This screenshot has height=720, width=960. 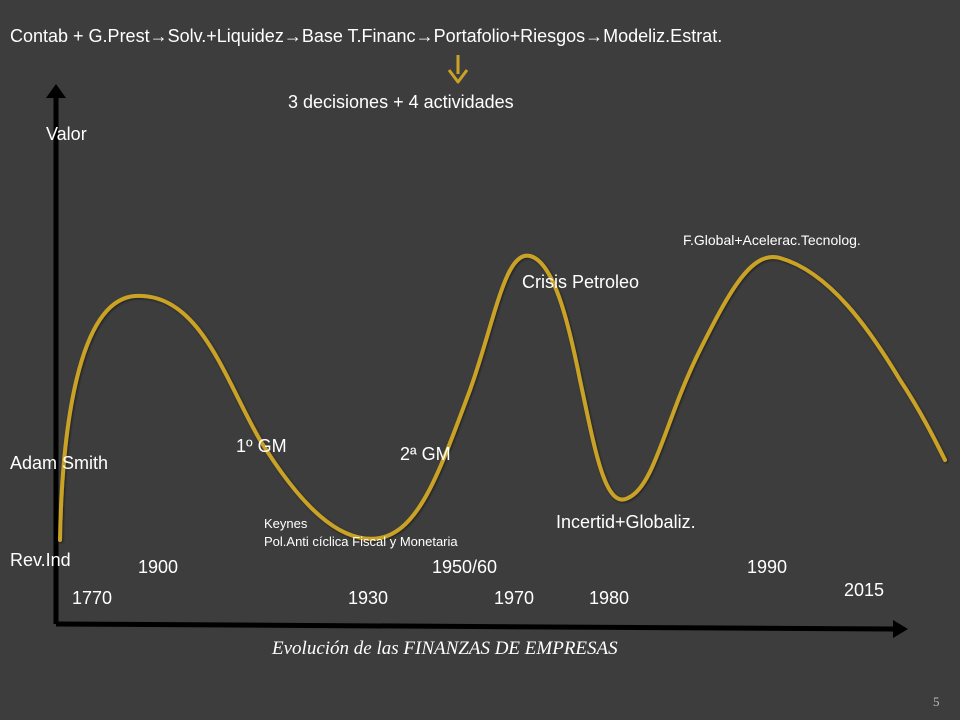 What do you see at coordinates (514, 598) in the screenshot?
I see `year-1970: 1970` at bounding box center [514, 598].